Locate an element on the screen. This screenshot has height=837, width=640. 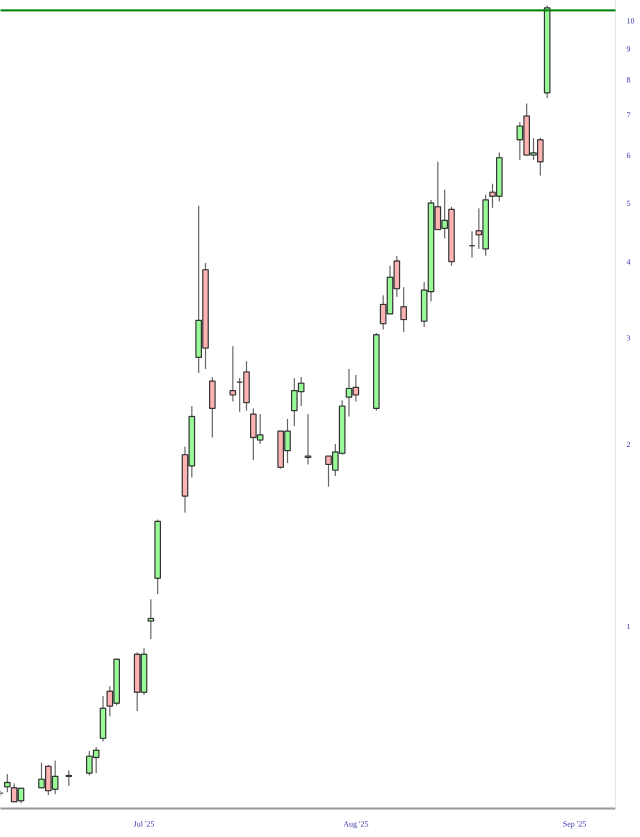
x-tick-label: Jul '25 is located at coordinates (144, 824).